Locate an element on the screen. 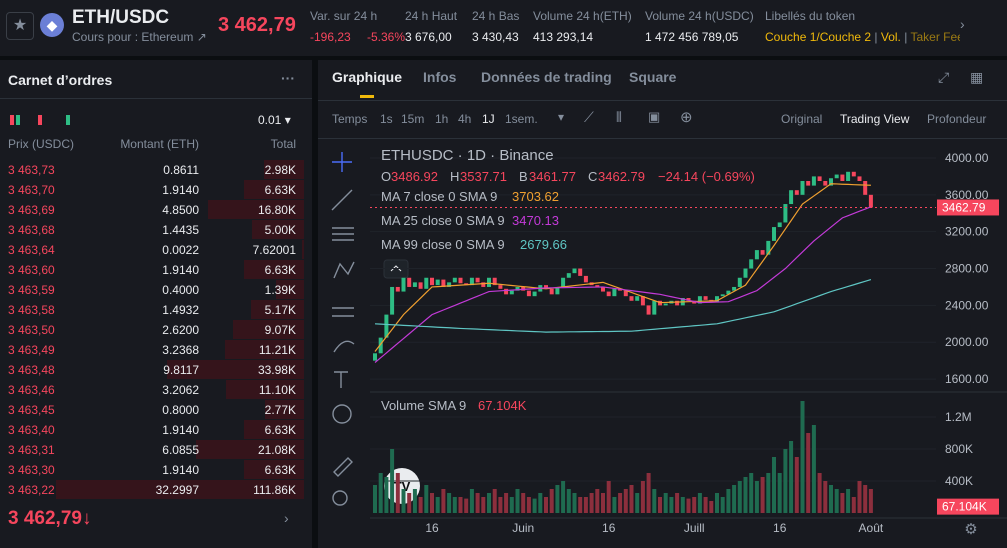 This screenshot has width=1007, height=548. interval: 4h is located at coordinates (465, 119).